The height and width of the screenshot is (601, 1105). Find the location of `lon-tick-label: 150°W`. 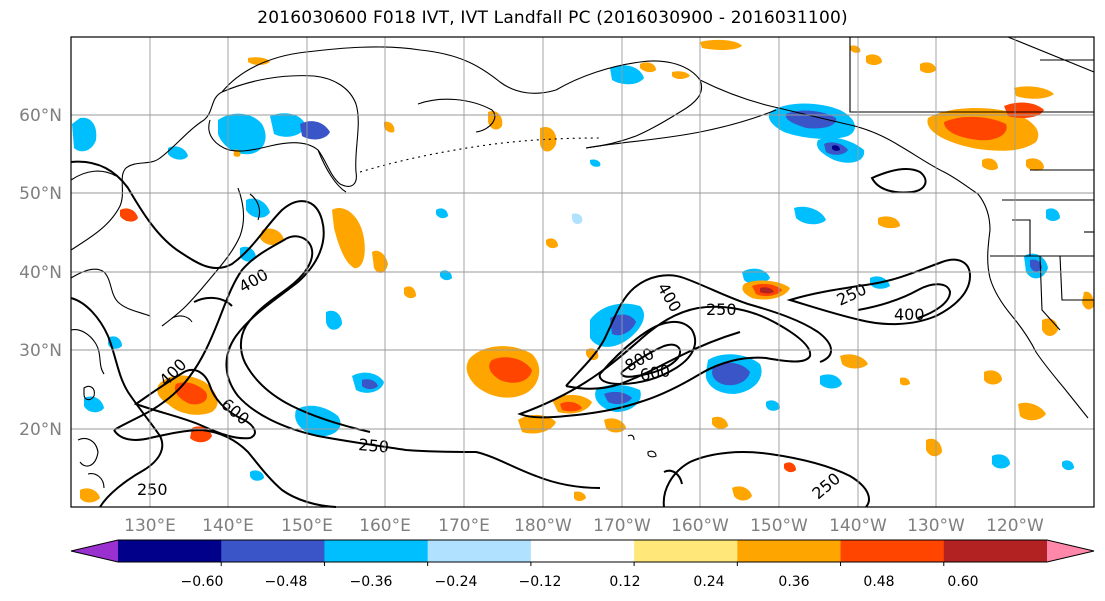

lon-tick-label: 150°W is located at coordinates (779, 526).